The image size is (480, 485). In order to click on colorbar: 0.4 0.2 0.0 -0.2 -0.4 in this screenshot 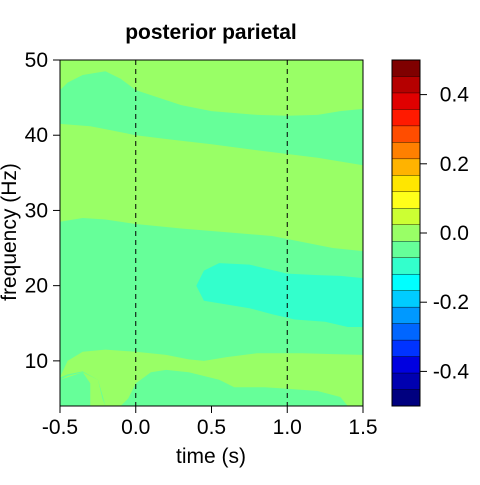, I will do `click(430, 233)`.